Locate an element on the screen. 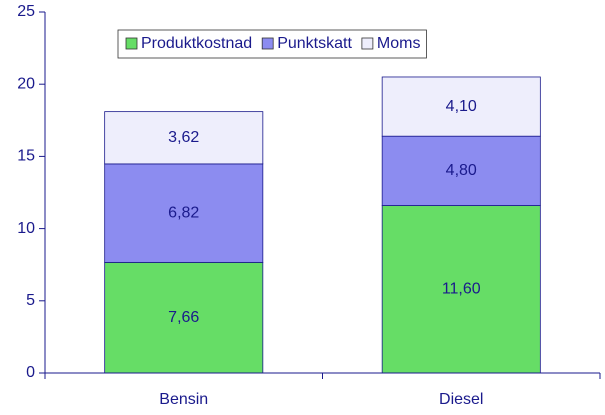  y-tick-label: 25 is located at coordinates (26, 11).